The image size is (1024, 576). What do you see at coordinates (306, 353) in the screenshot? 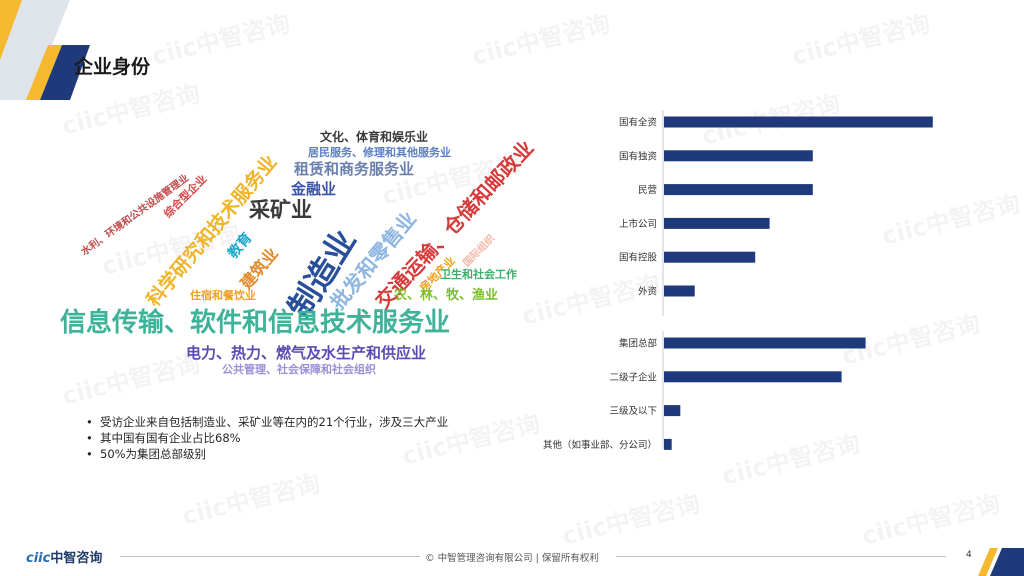
I see `word-cloud-word: 电力、热力、燃气及水生产和供应业` at bounding box center [306, 353].